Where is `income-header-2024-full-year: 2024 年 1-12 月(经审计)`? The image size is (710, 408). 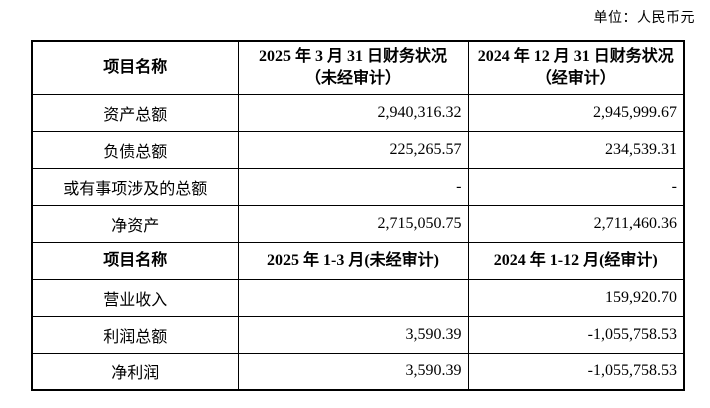 income-header-2024-full-year: 2024 年 1-12 月(经审计) is located at coordinates (576, 260).